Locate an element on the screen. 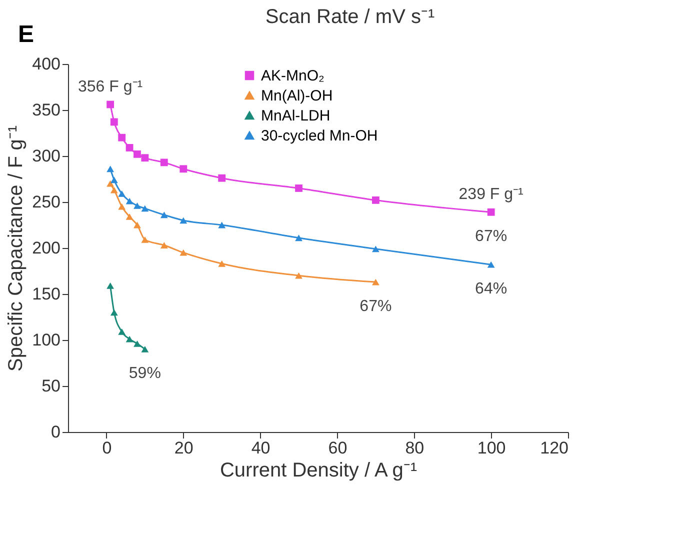 This screenshot has height=533, width=680. y-tick-label: 100 is located at coordinates (46, 340).